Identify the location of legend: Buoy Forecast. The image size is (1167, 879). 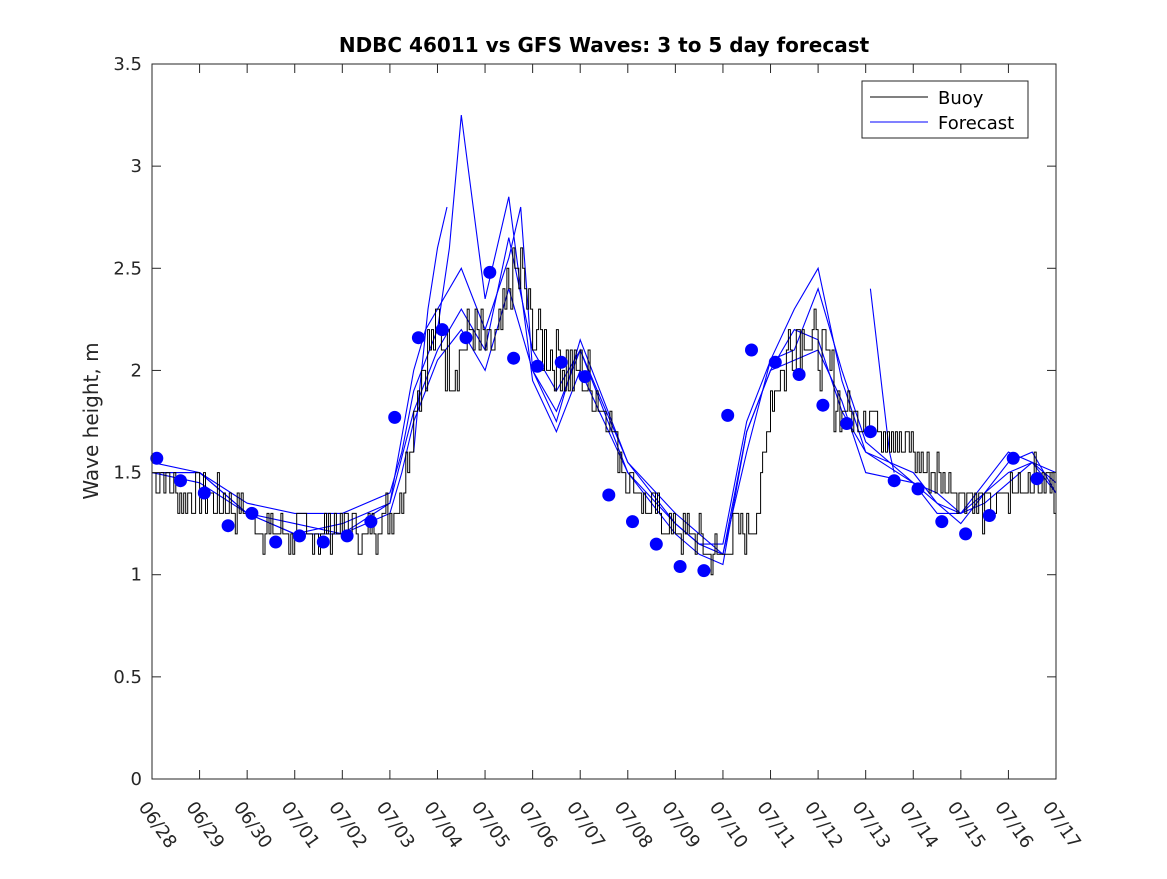
(945, 109).